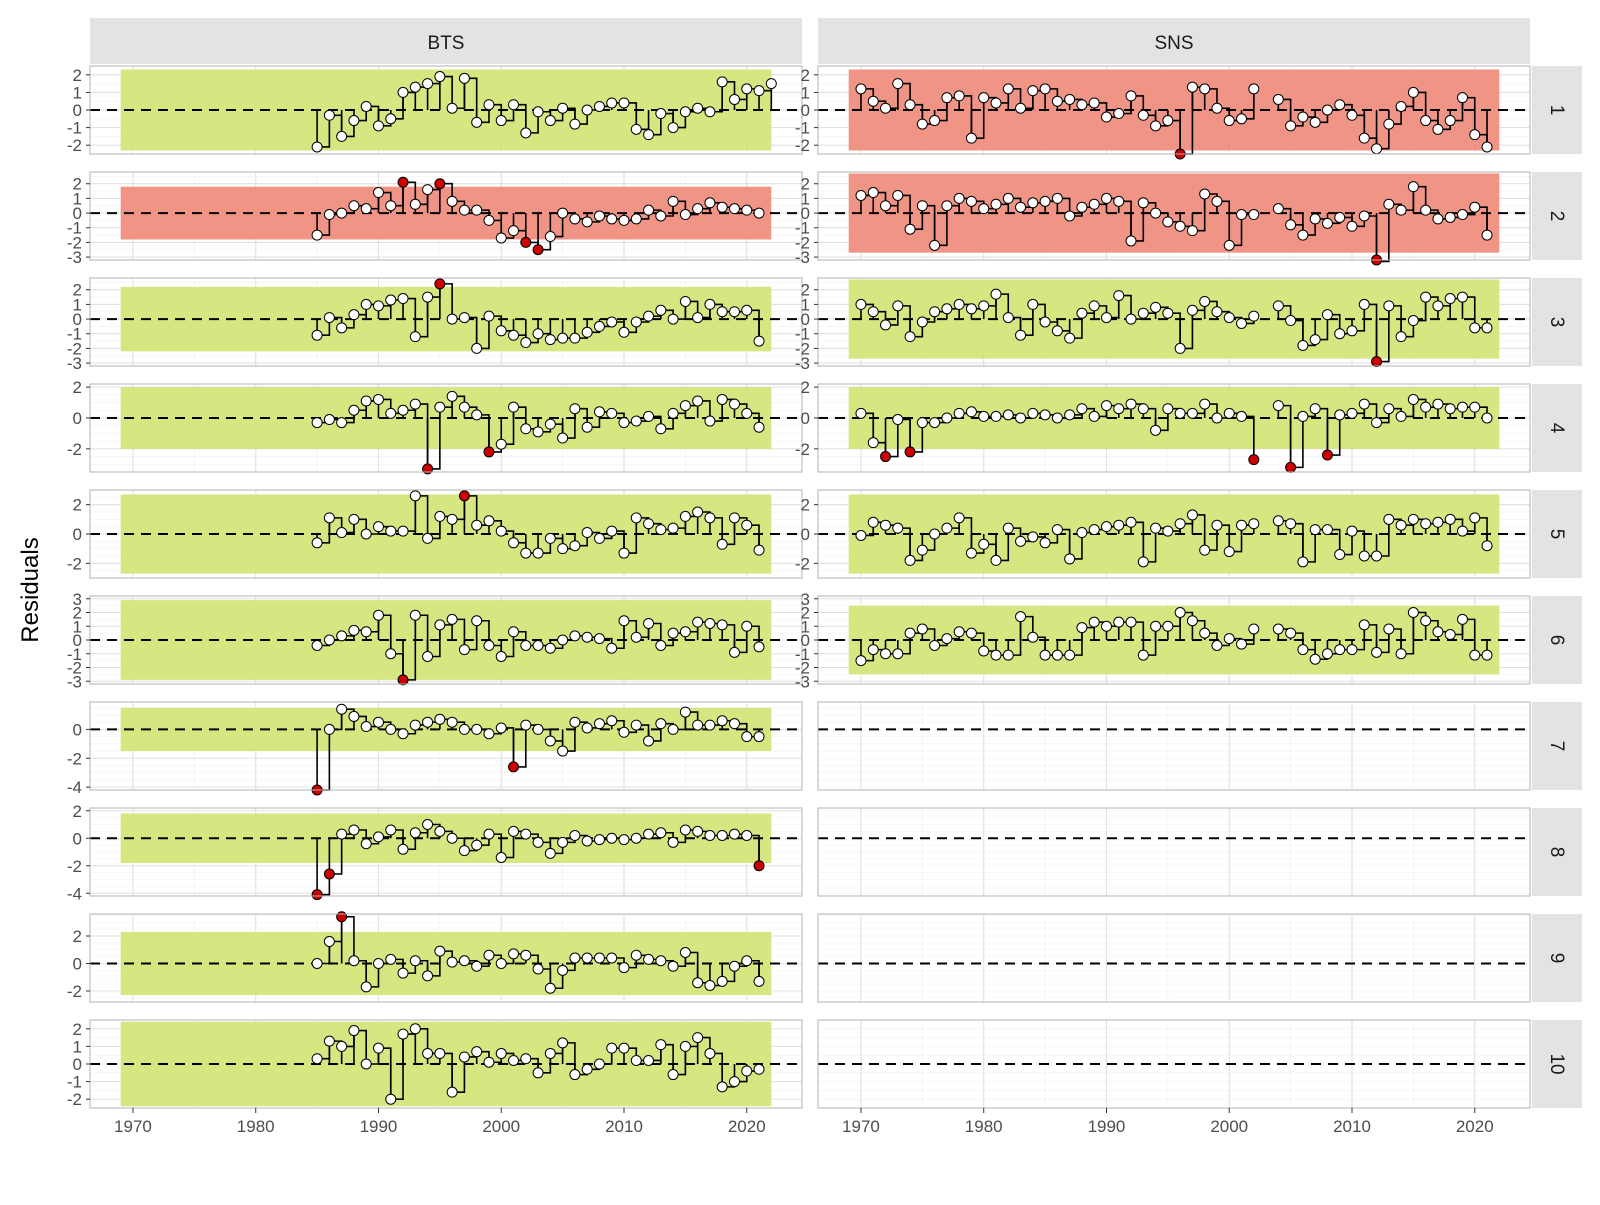 This screenshot has height=1205, width=1600. Describe the element at coordinates (74, 787) in the screenshot. I see `y-tick-label: -4` at that location.